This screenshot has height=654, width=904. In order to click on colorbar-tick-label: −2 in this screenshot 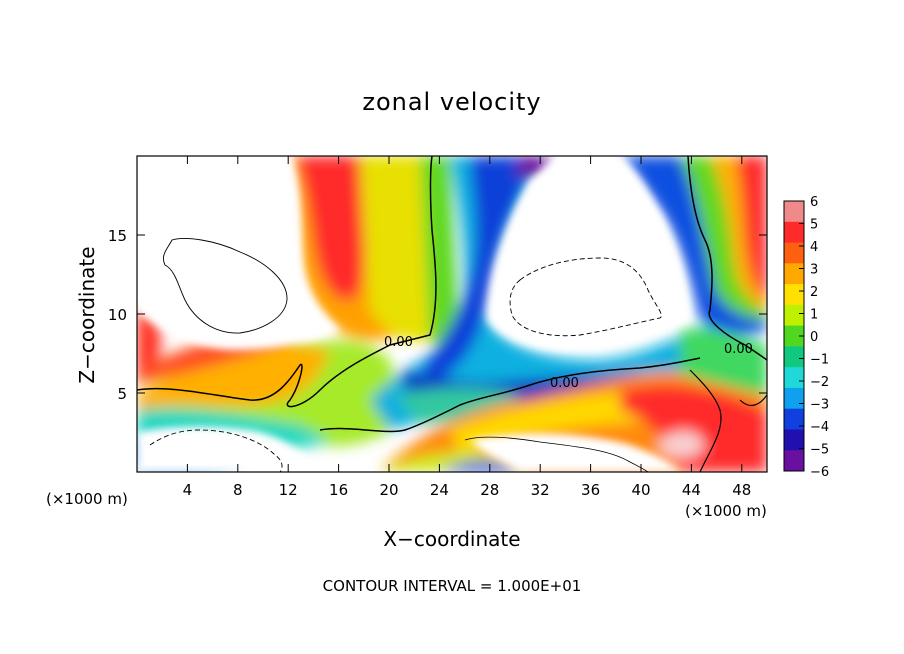, I will do `click(819, 382)`.